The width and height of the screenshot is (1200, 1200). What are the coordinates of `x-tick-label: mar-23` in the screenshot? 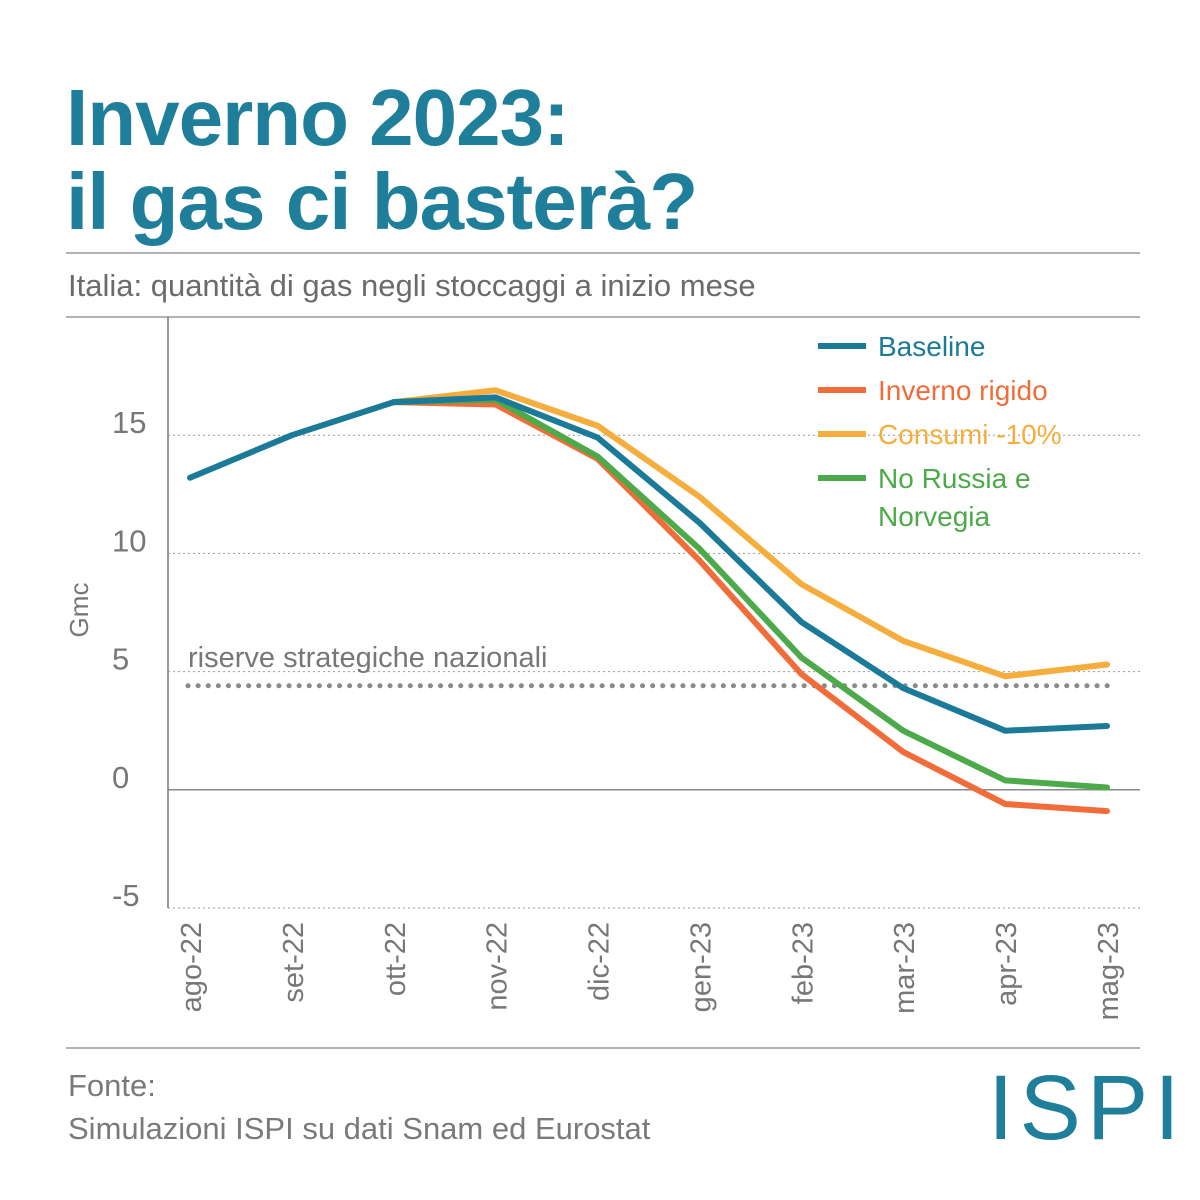 It's located at (905, 968).